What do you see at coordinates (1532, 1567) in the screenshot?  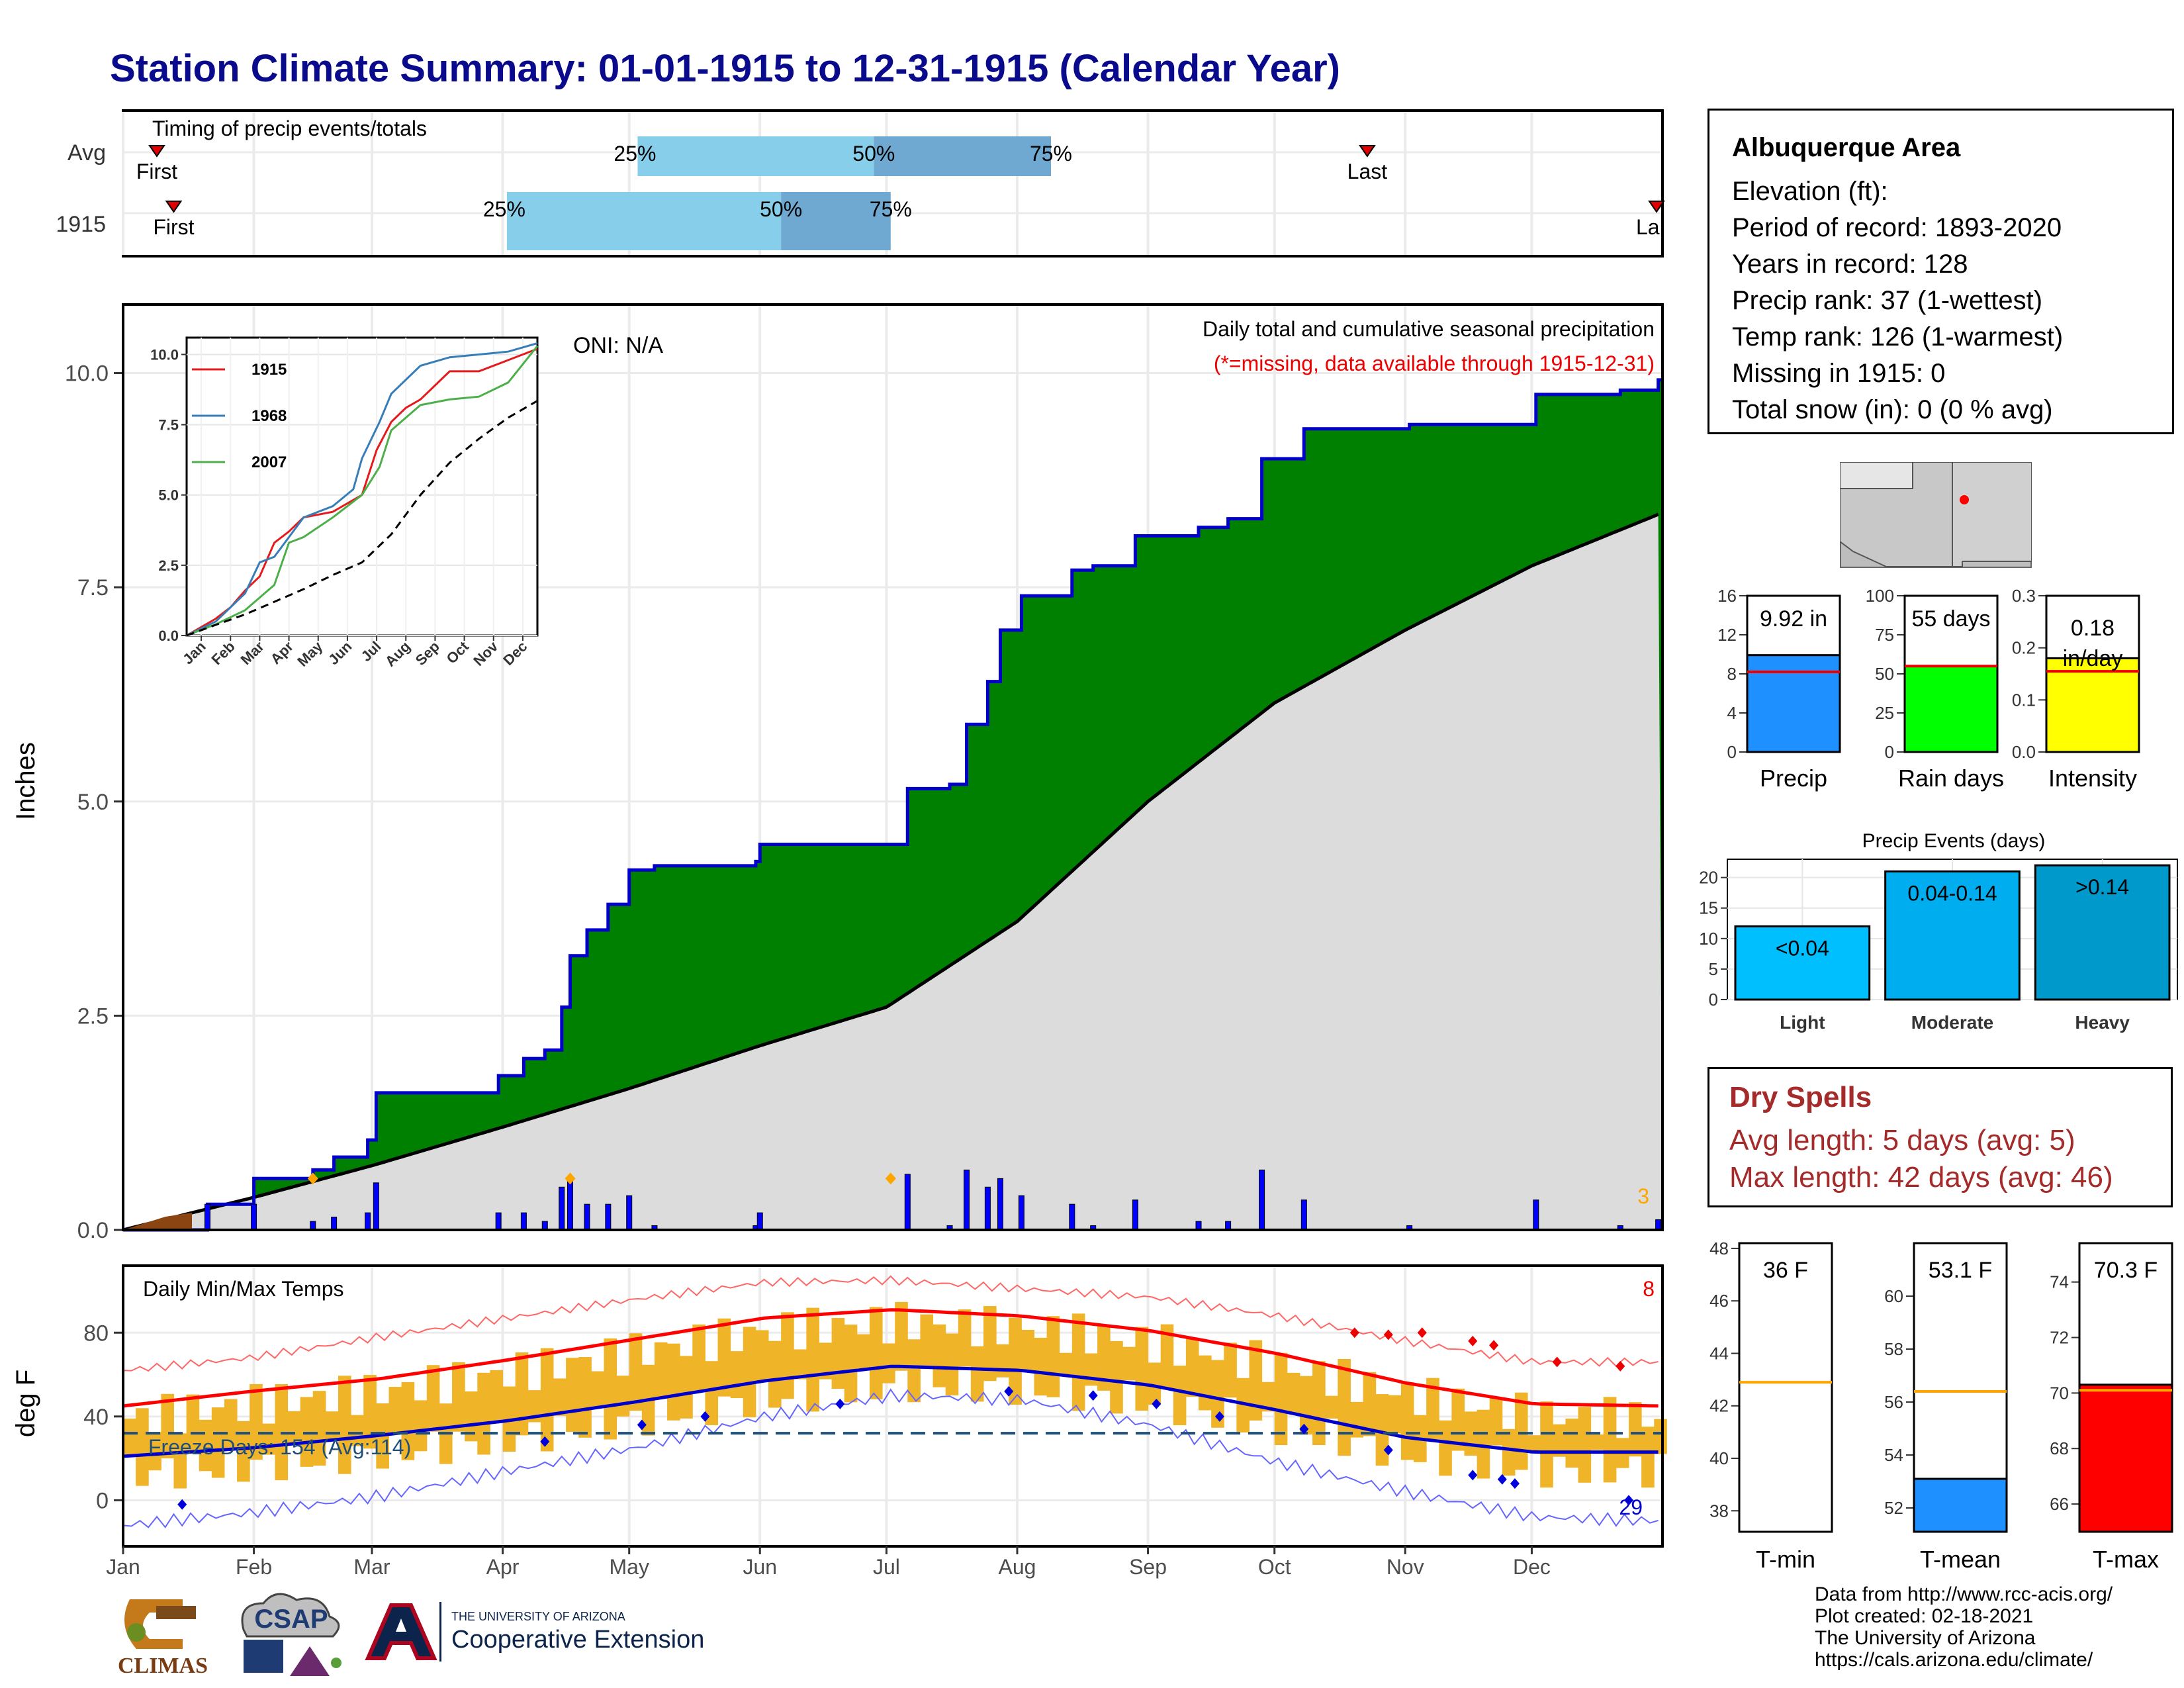 I see `month-label: Dec` at bounding box center [1532, 1567].